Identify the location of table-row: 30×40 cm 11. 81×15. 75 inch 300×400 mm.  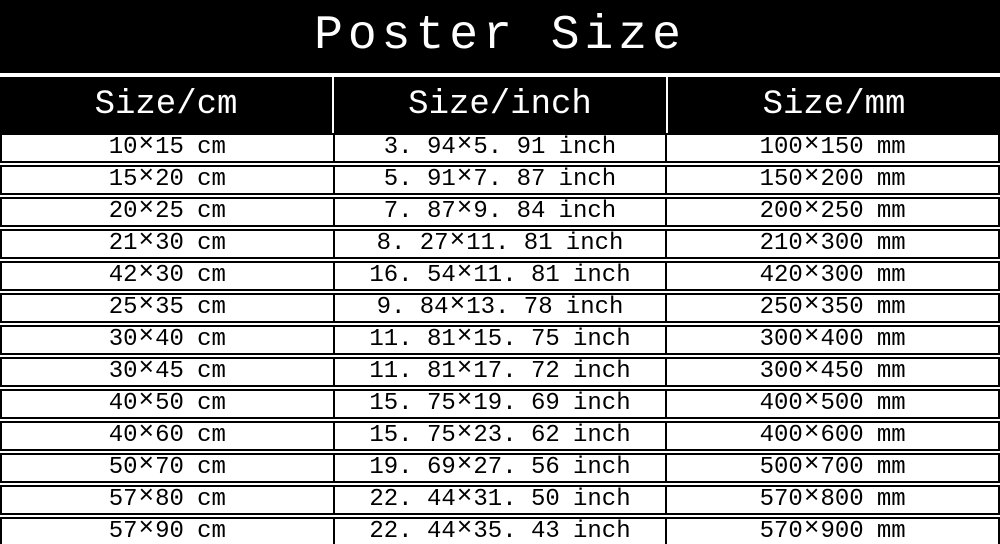
(500, 341).